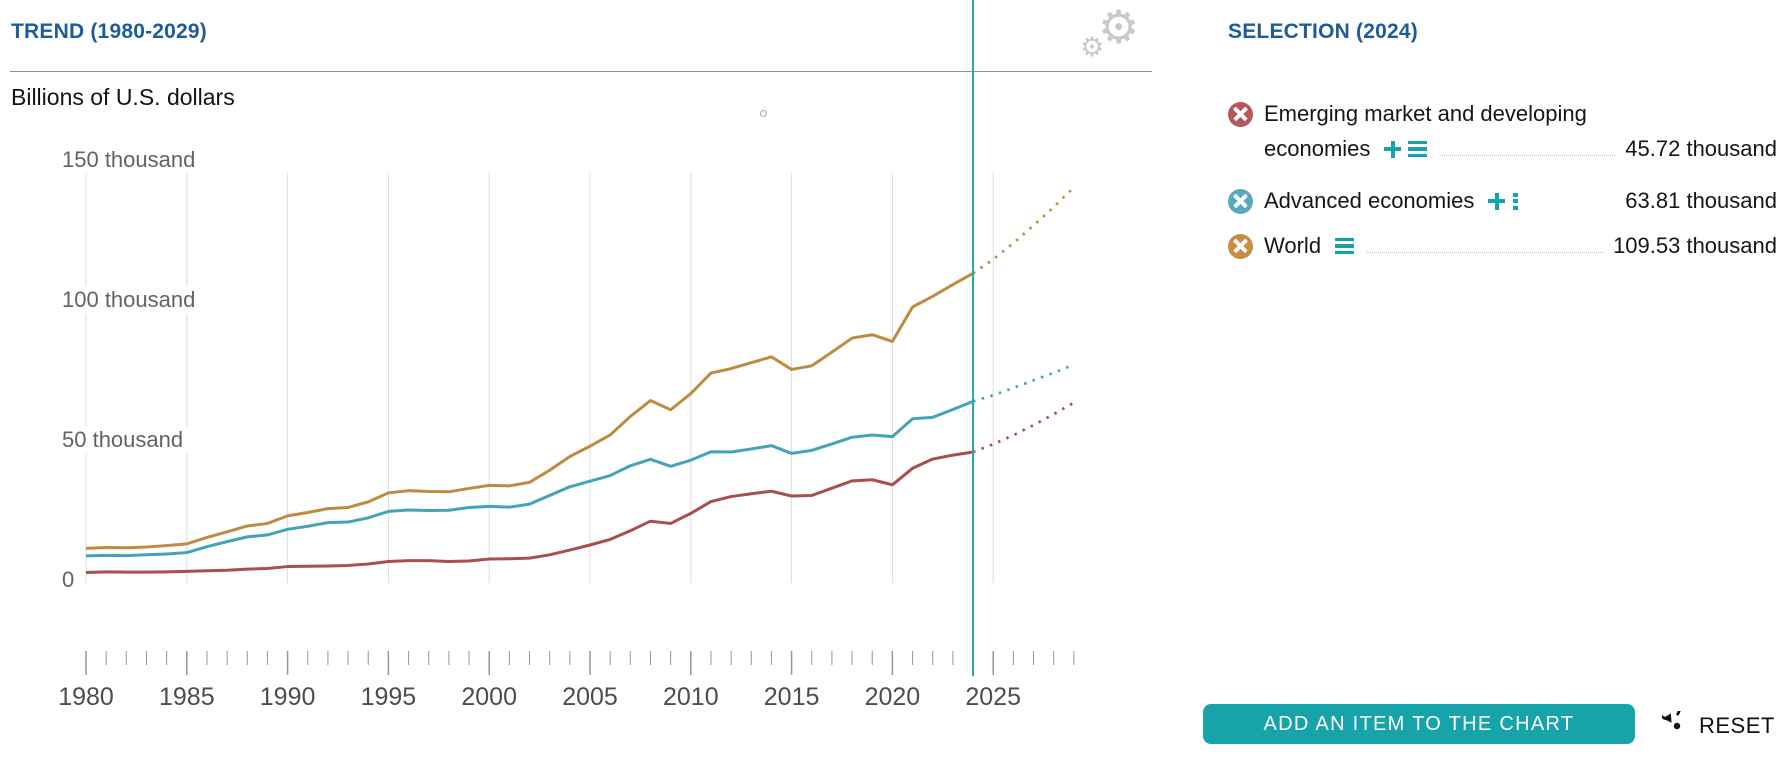 This screenshot has height=763, width=1783. Describe the element at coordinates (893, 697) in the screenshot. I see `svg-text: 2020` at that location.